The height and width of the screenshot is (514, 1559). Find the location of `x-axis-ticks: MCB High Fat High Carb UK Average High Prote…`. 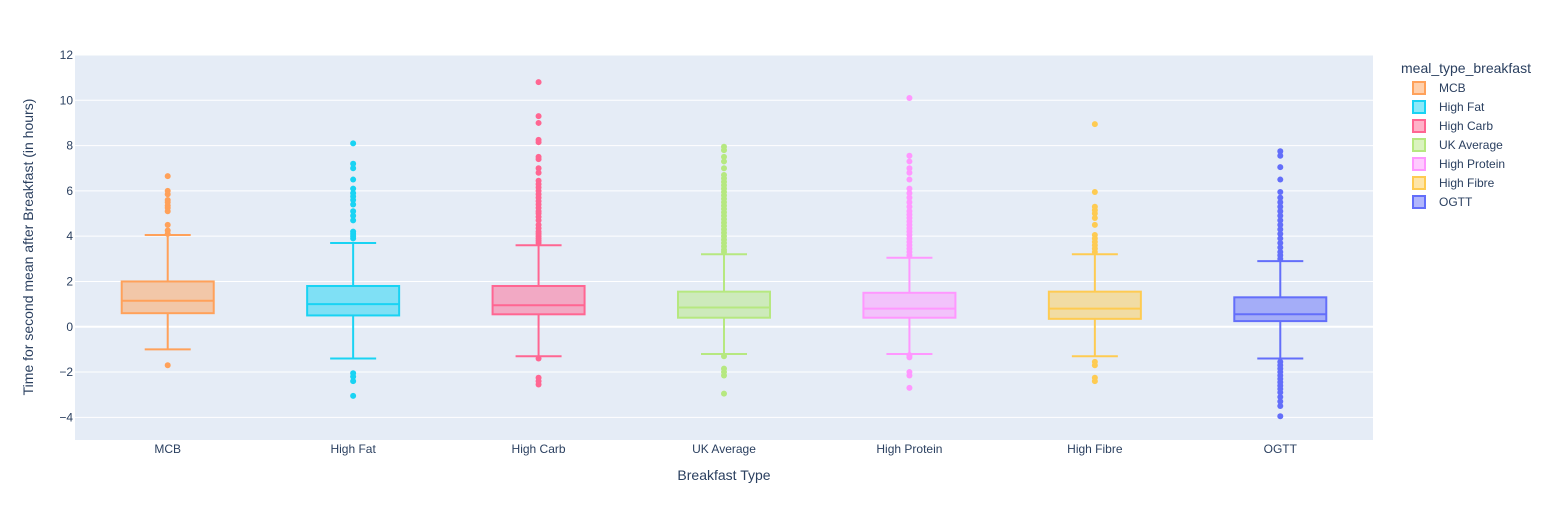

x-axis-ticks: MCB High Fat High Carb UK Average High Prote… is located at coordinates (725, 449).